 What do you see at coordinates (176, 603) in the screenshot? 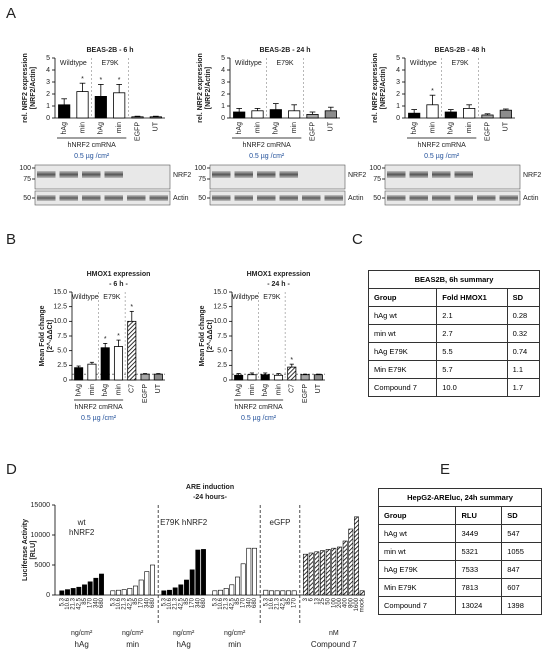
I see `x-tick-label: 21.3` at bounding box center [176, 603].